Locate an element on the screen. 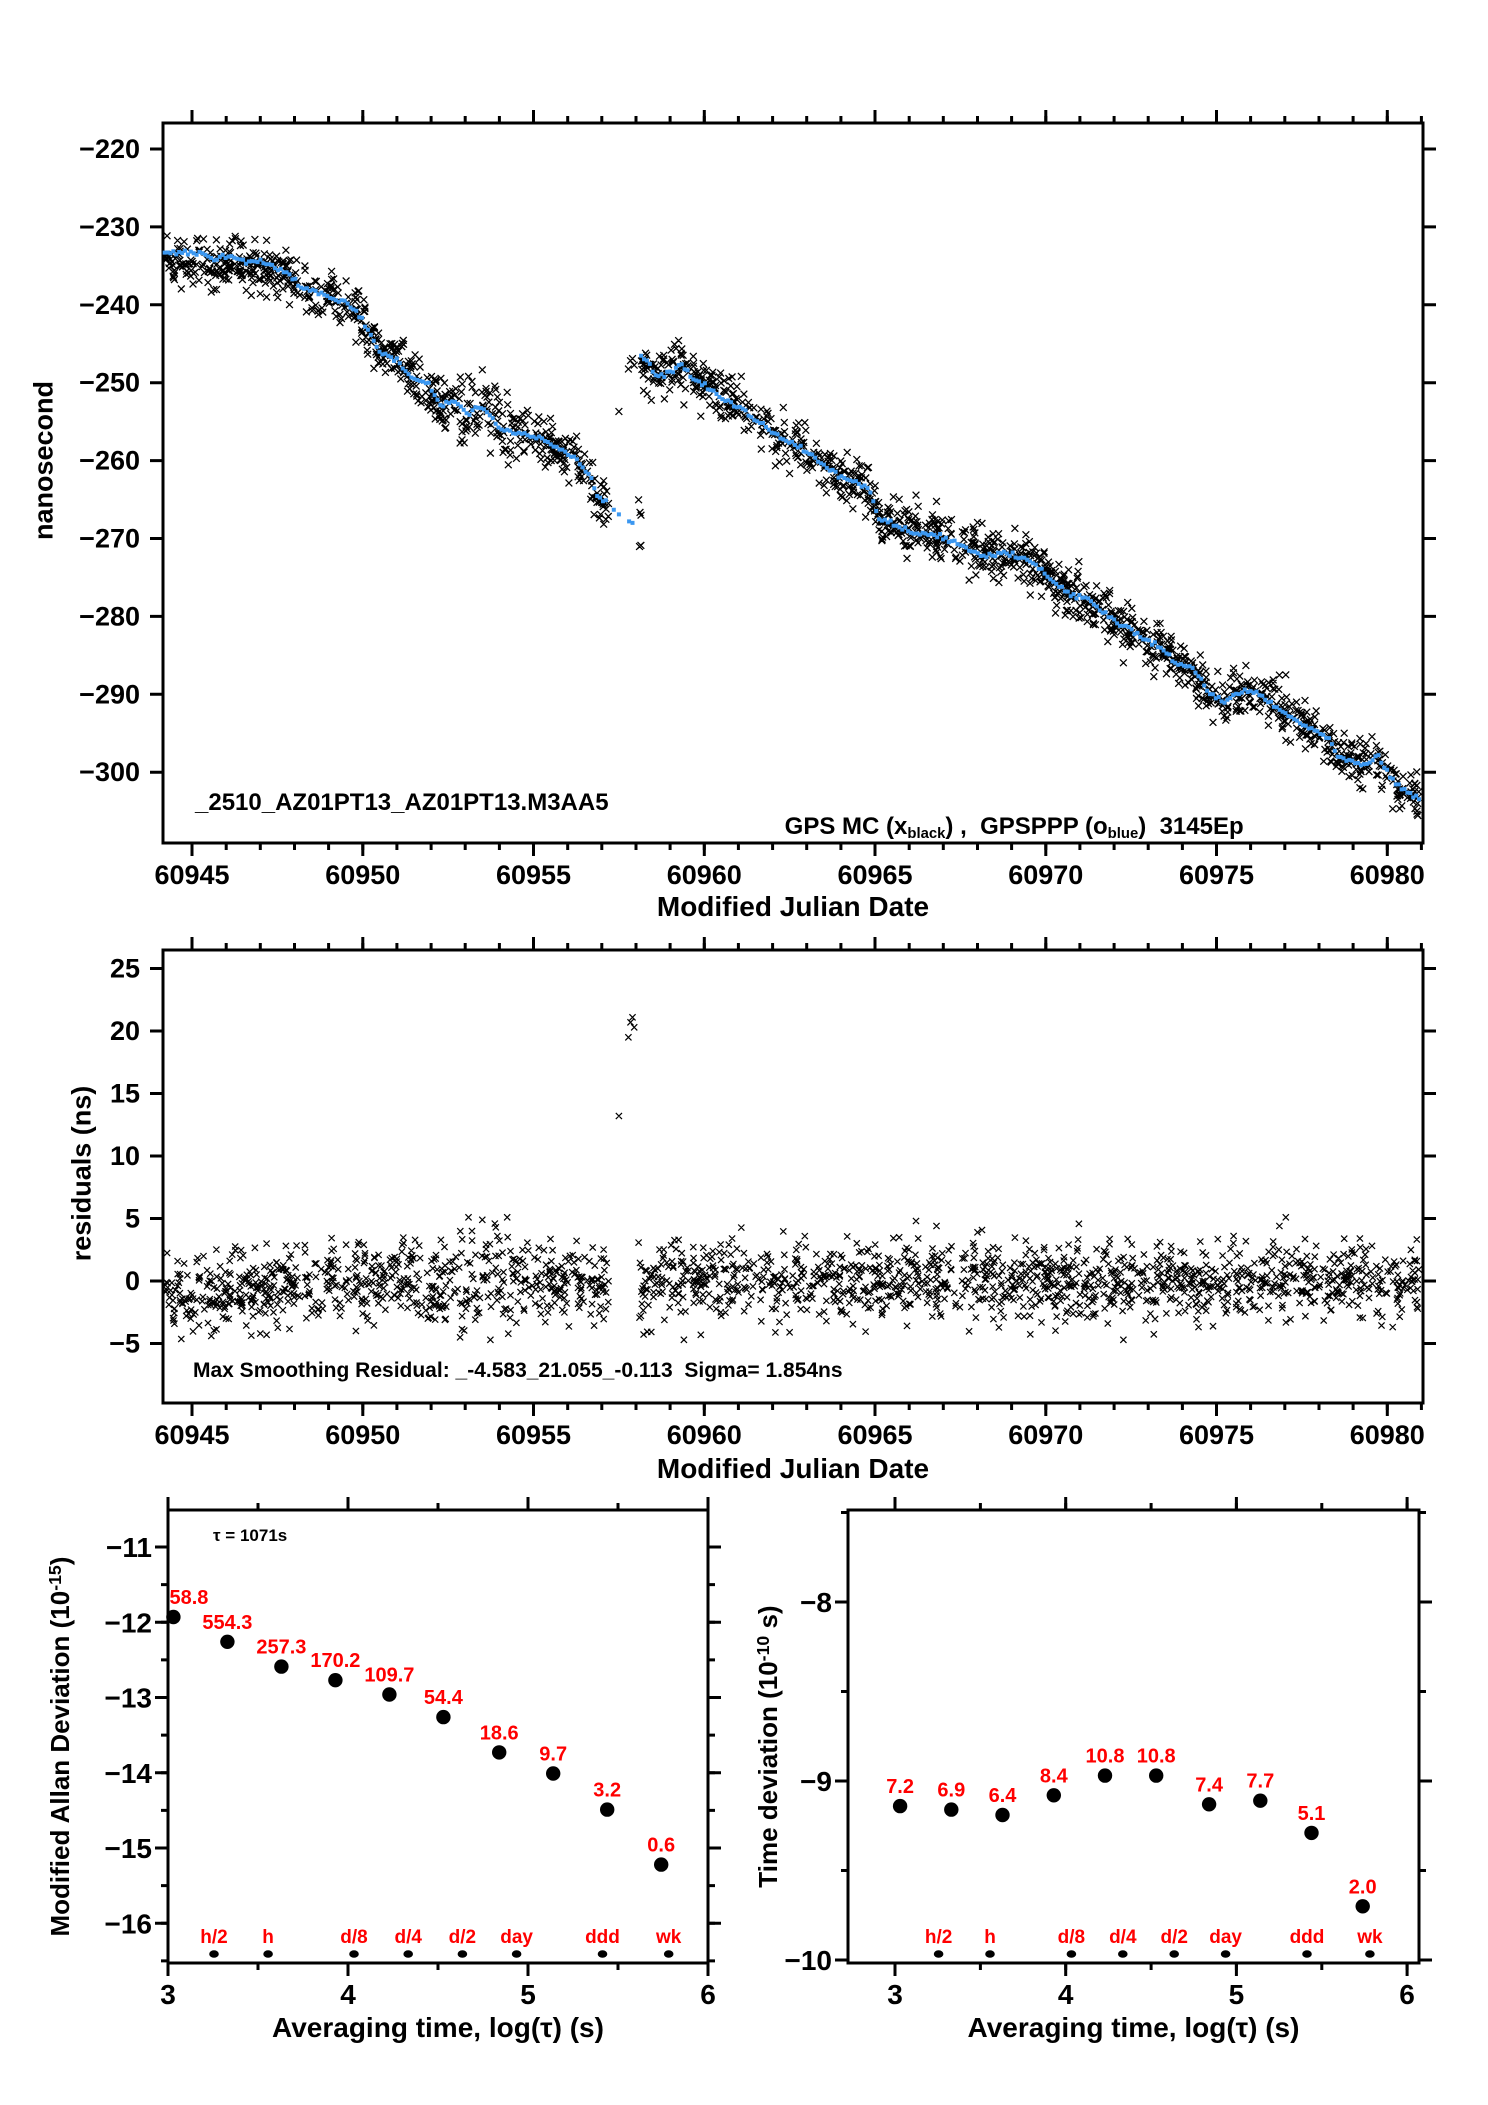 The image size is (1488, 2105). tdev-x-axis-title: Averaging time, log(τ) (s) is located at coordinates (1133, 2027).